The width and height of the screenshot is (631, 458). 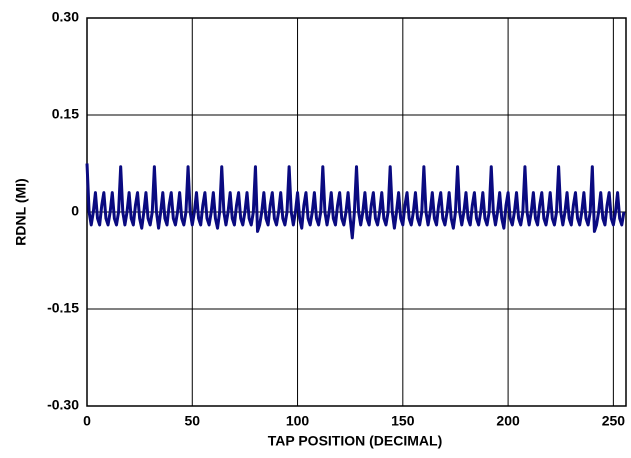 I want to click on x-axis-label: TAP POSITION (DECIMAL), so click(x=355, y=441).